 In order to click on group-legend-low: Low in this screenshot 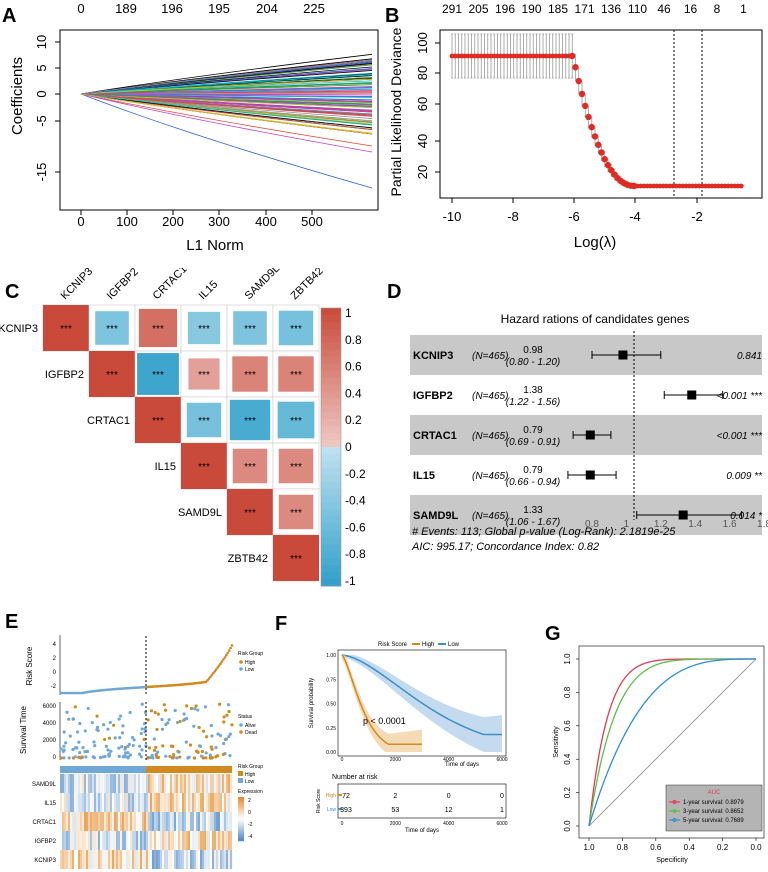, I will do `click(250, 782)`.